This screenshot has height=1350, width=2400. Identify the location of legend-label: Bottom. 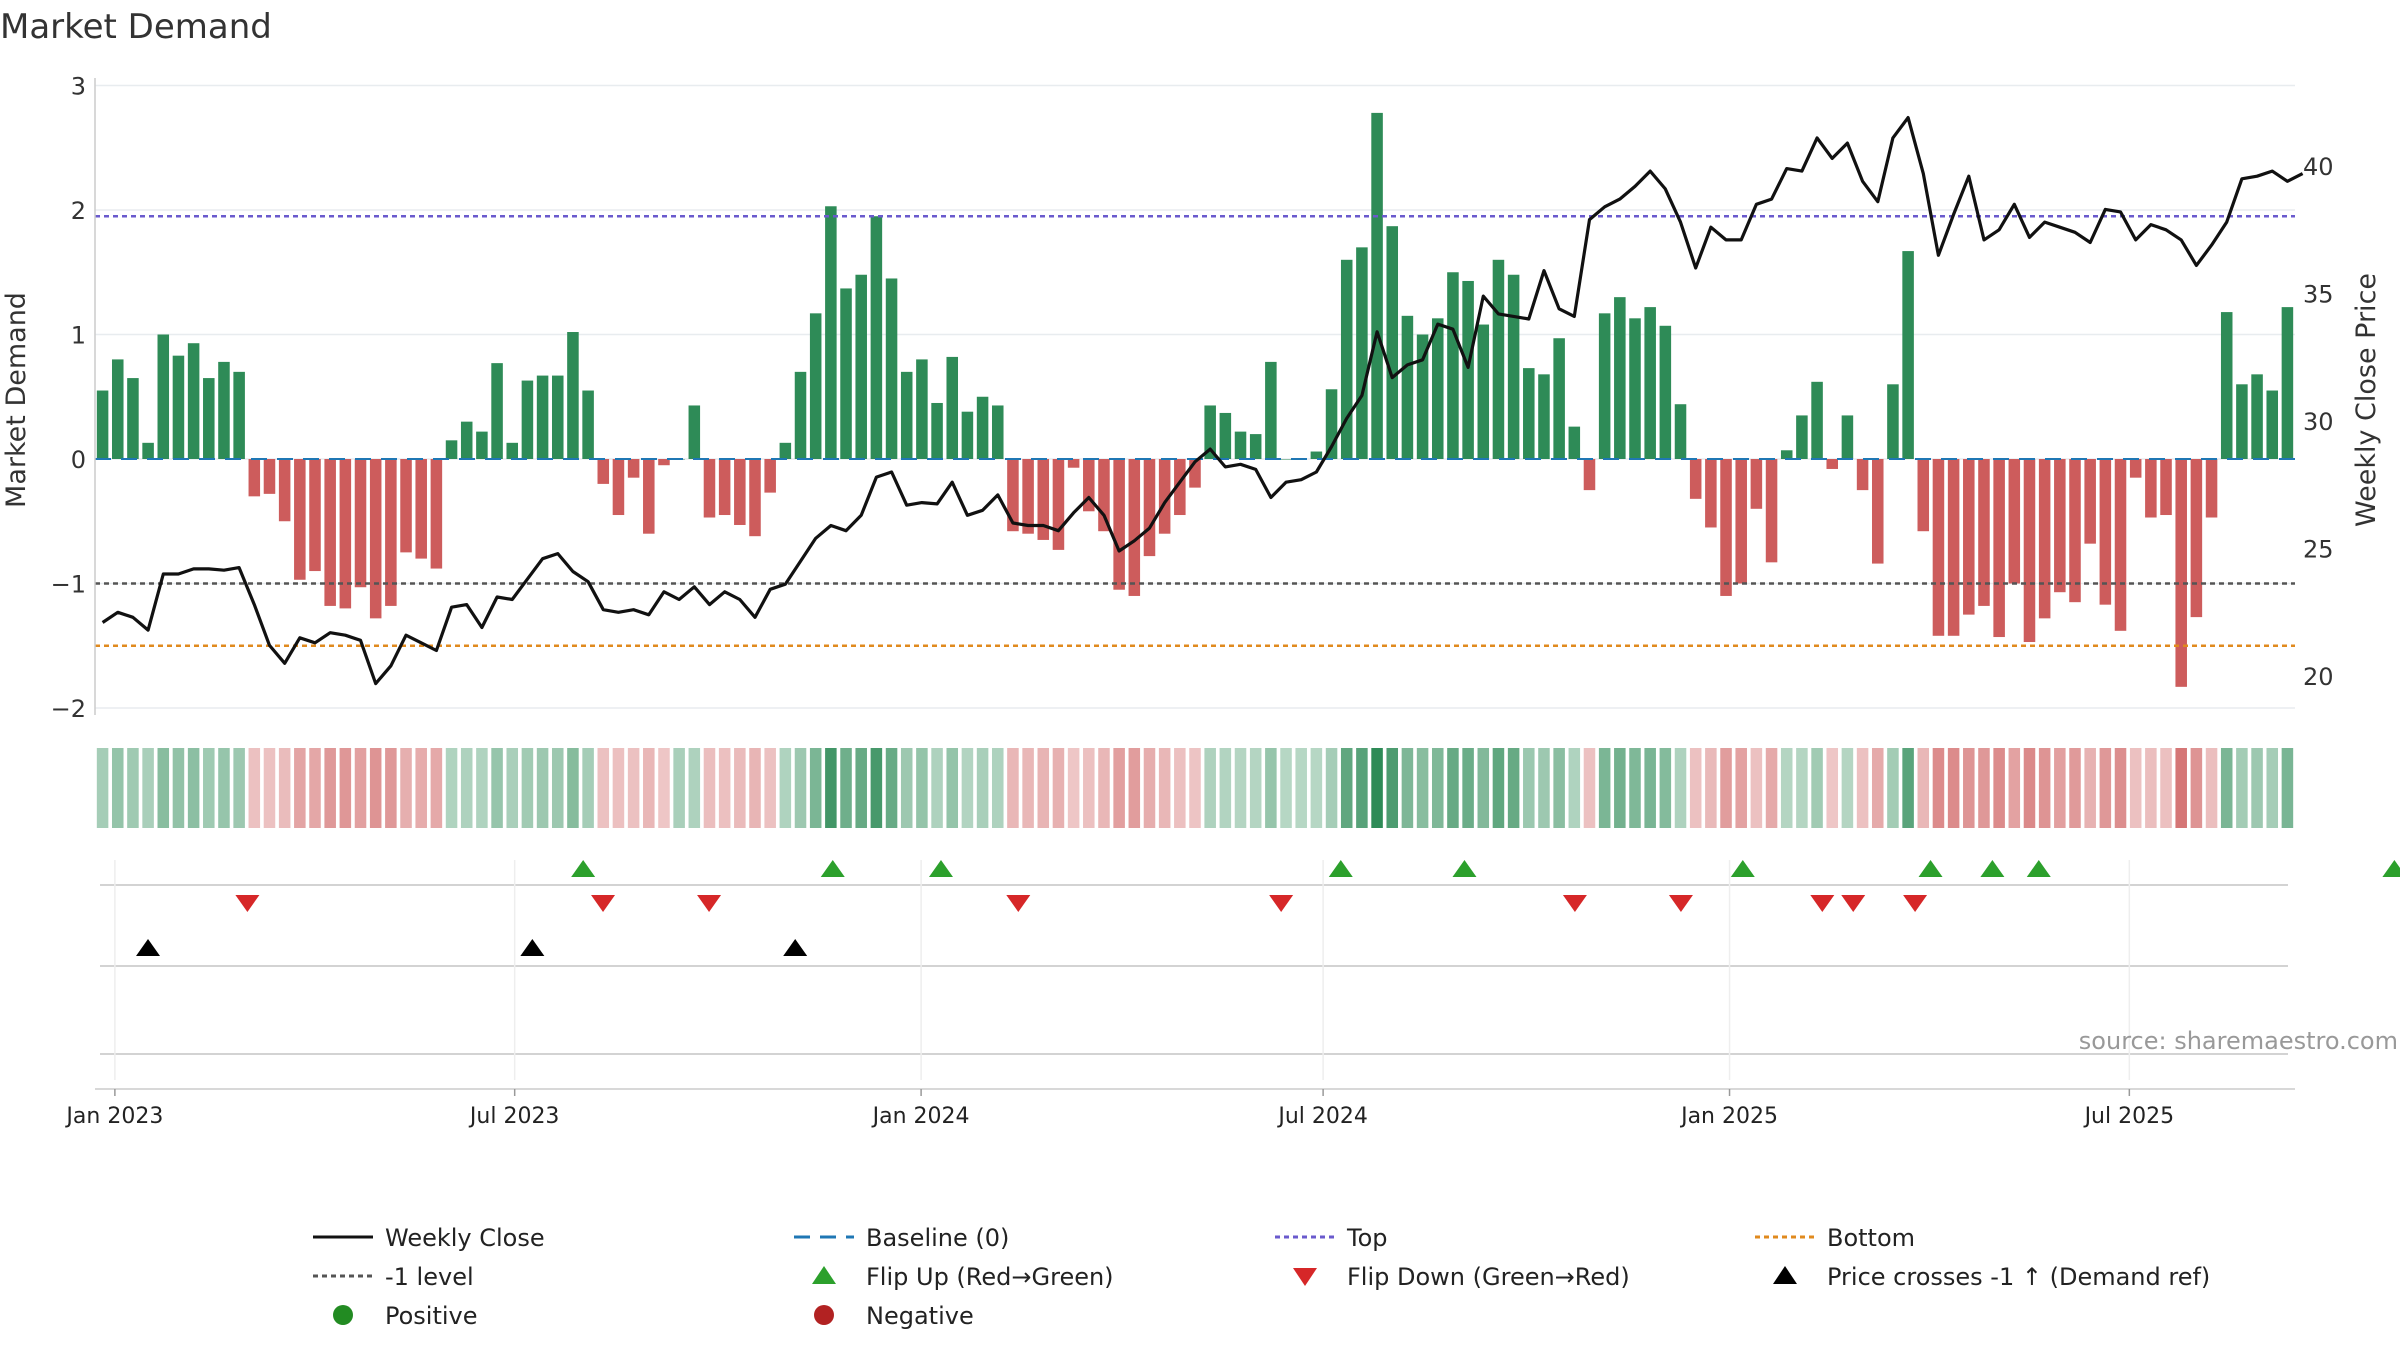
(1871, 1238).